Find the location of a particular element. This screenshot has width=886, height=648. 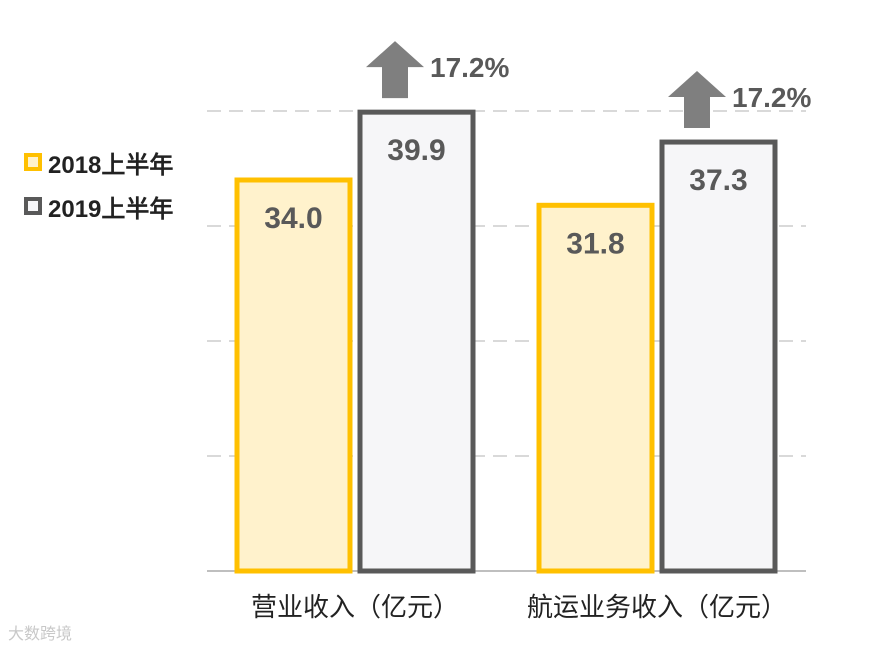

legend-item-2018: 2018上半年 is located at coordinates (98, 162).